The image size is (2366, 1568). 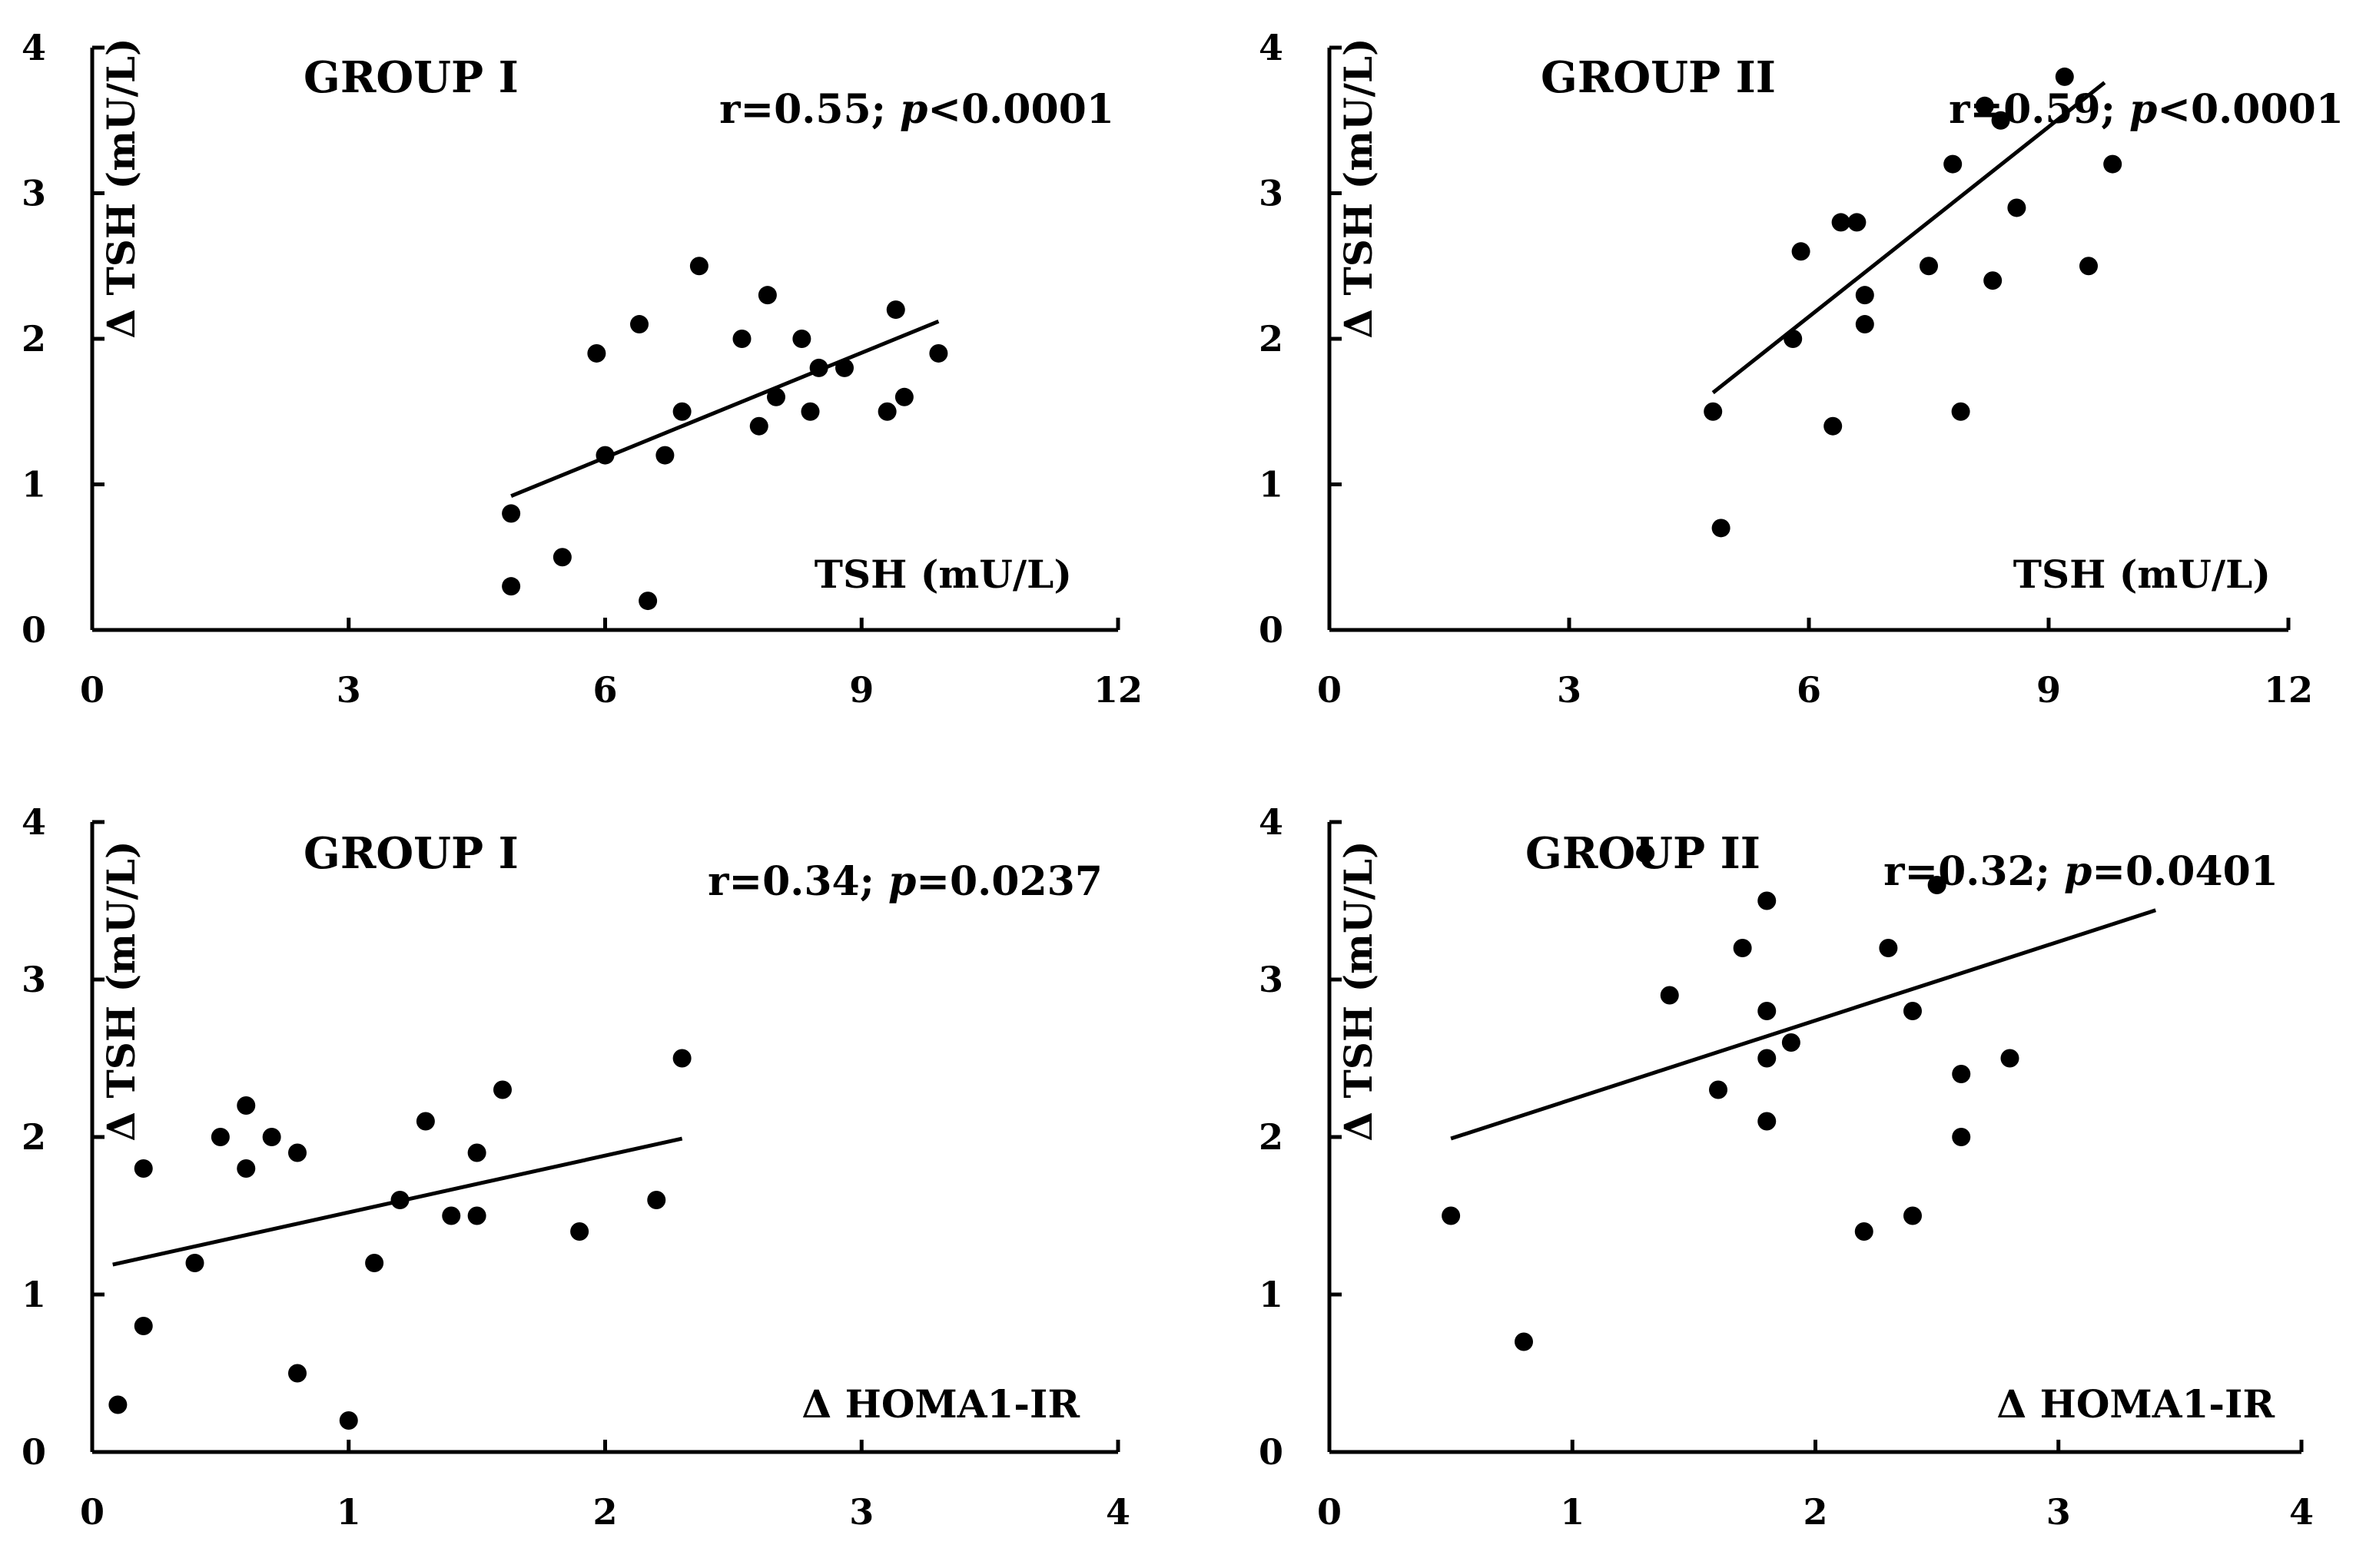 What do you see at coordinates (809, 109) in the screenshot?
I see `r-value: r=0.55;` at bounding box center [809, 109].